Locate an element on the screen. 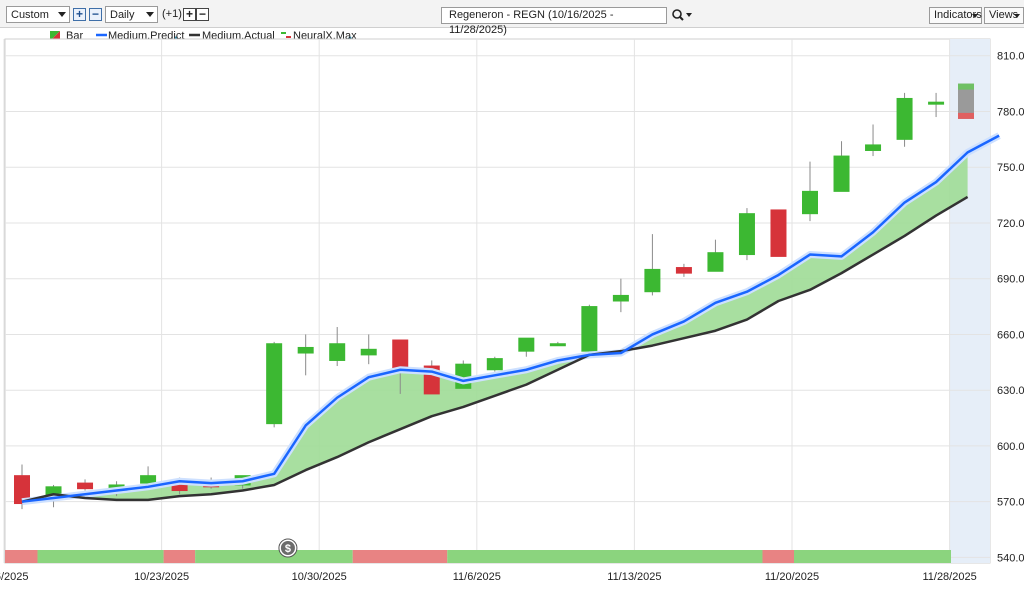 The height and width of the screenshot is (591, 1024). interval-select: Daily is located at coordinates (131, 14).